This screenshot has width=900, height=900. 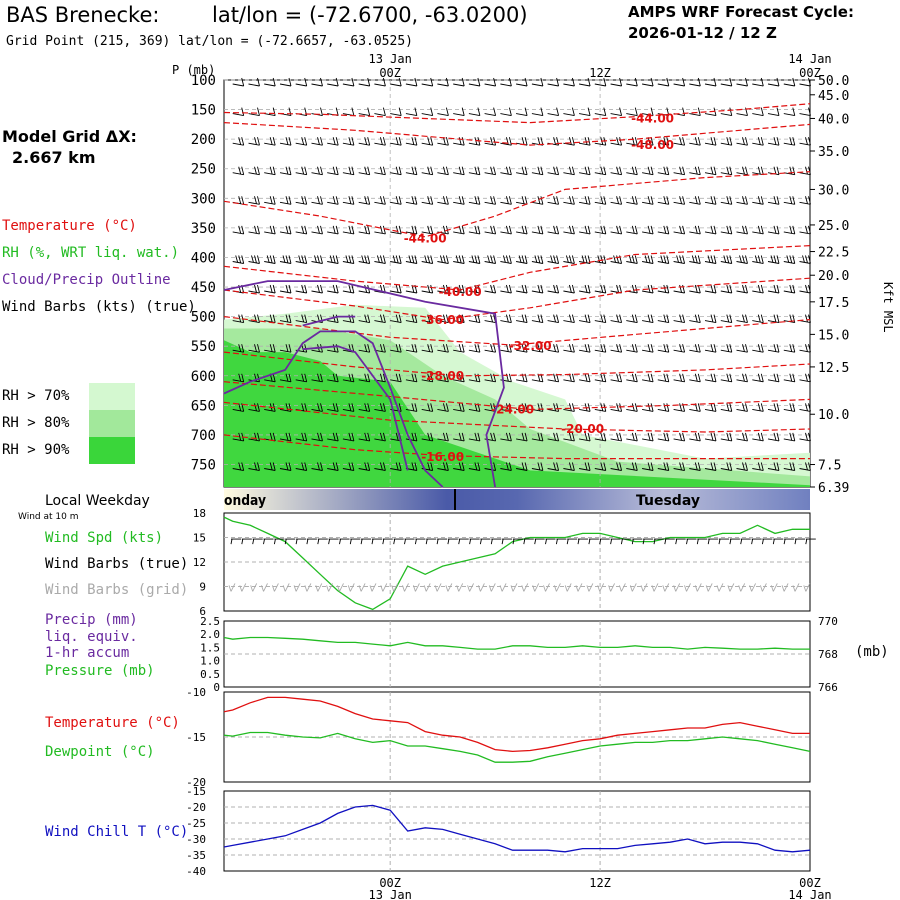 I want to click on day-bar, so click(x=517, y=499).